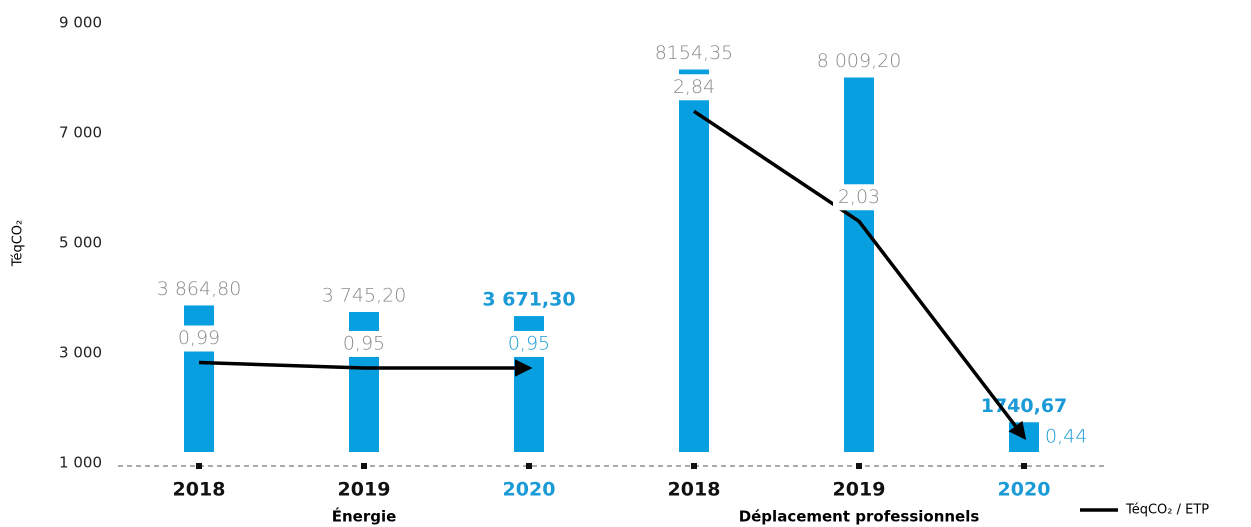  I want to click on bar-value-label: 3 864,80, so click(199, 289).